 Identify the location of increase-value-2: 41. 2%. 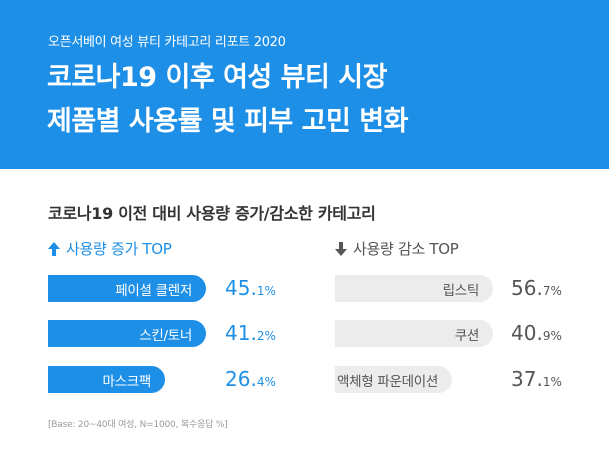
(250, 333).